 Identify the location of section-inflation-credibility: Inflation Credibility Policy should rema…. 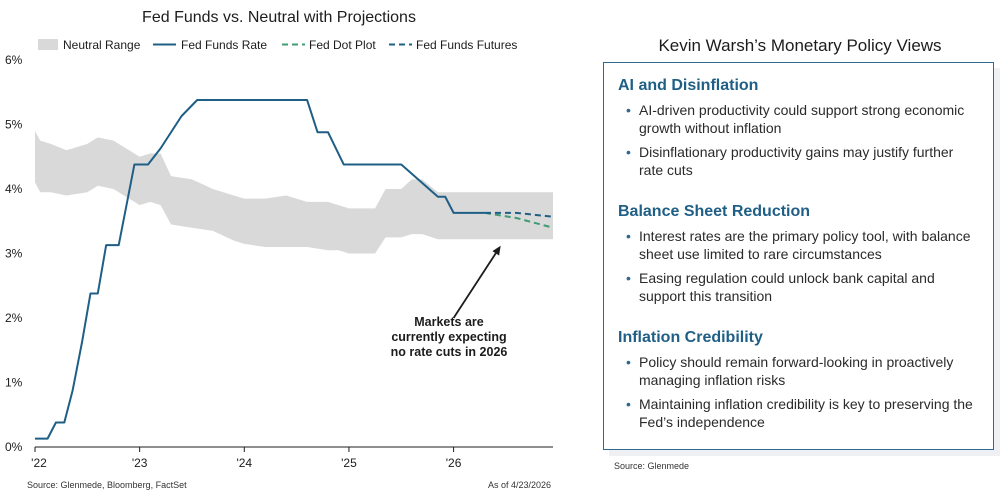
(799, 383).